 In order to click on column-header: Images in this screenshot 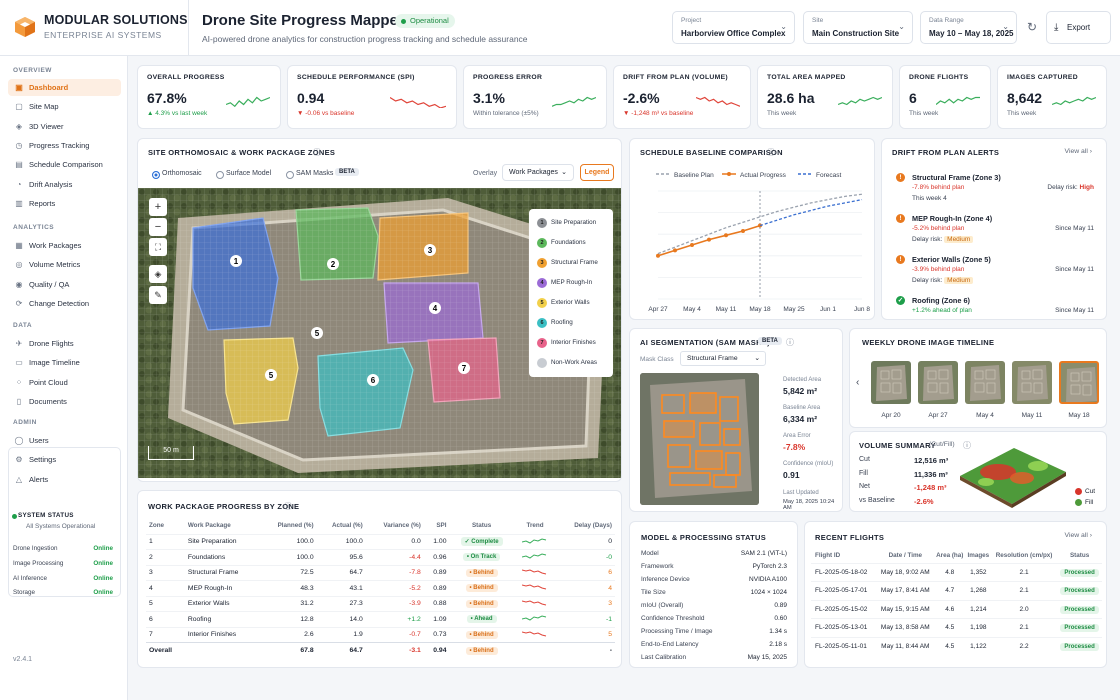, I will do `click(978, 555)`.